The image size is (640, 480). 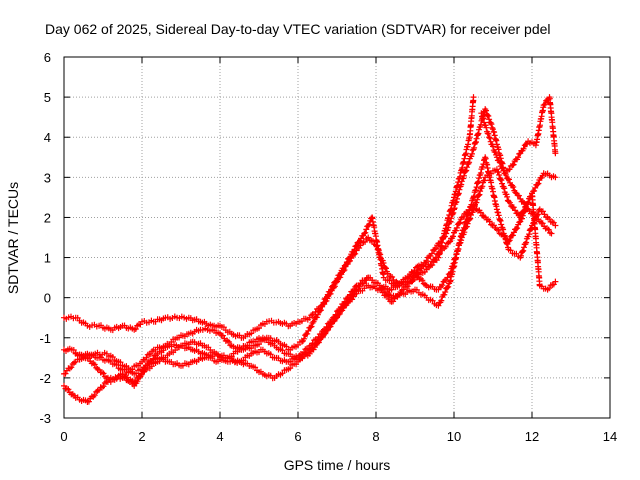 What do you see at coordinates (337, 465) in the screenshot?
I see `x-axis-label: GPS time / hours` at bounding box center [337, 465].